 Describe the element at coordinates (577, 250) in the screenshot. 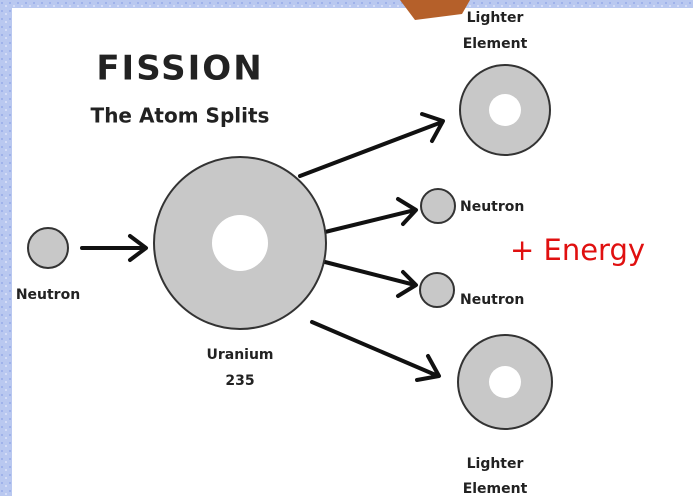

I see `energy-label: + Energy` at that location.